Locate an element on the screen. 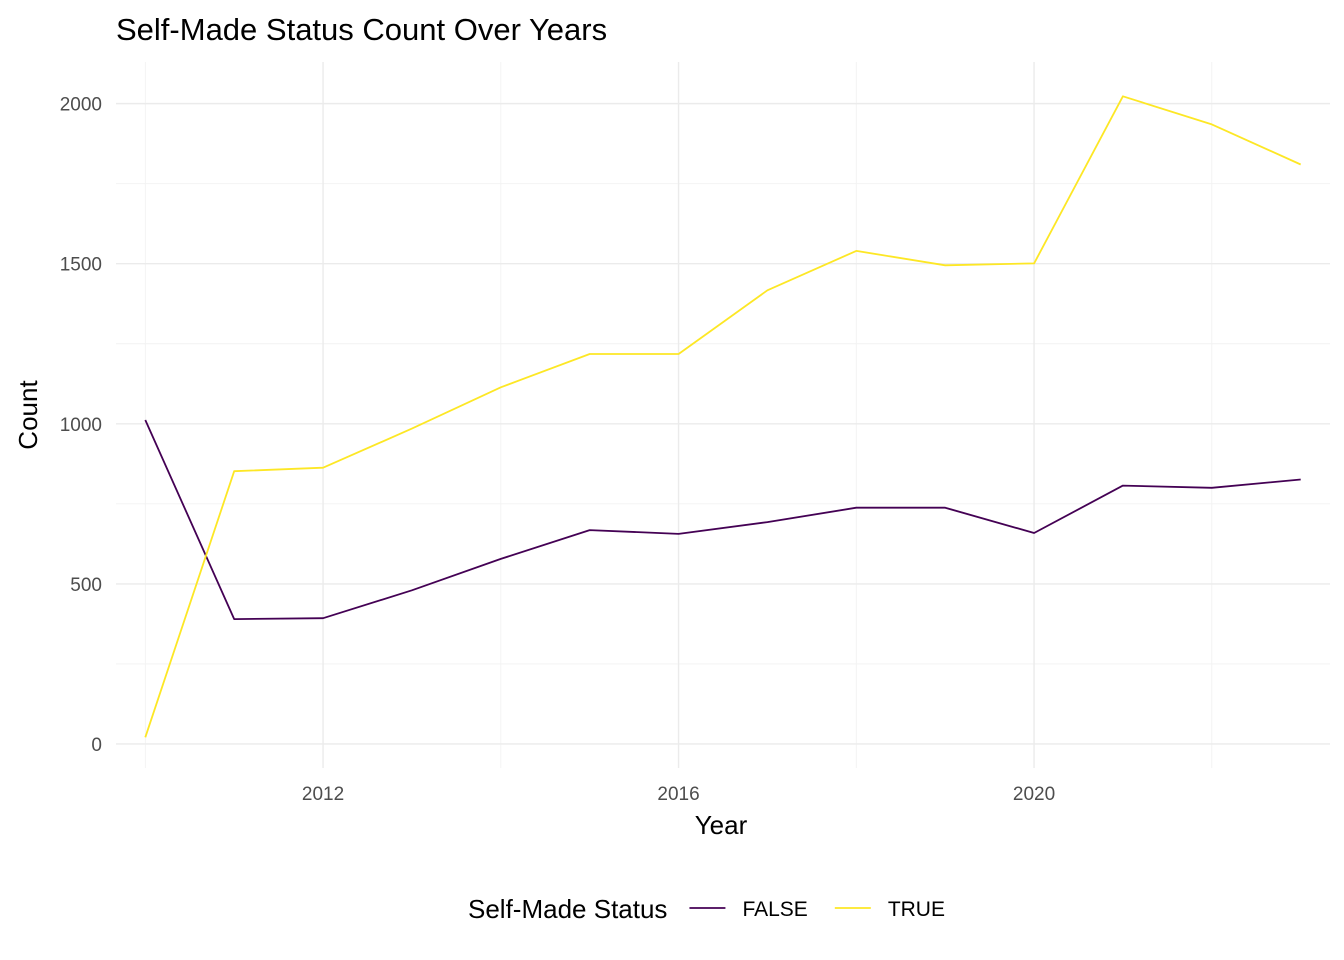  legend-item-true: TRUE is located at coordinates (889, 909).